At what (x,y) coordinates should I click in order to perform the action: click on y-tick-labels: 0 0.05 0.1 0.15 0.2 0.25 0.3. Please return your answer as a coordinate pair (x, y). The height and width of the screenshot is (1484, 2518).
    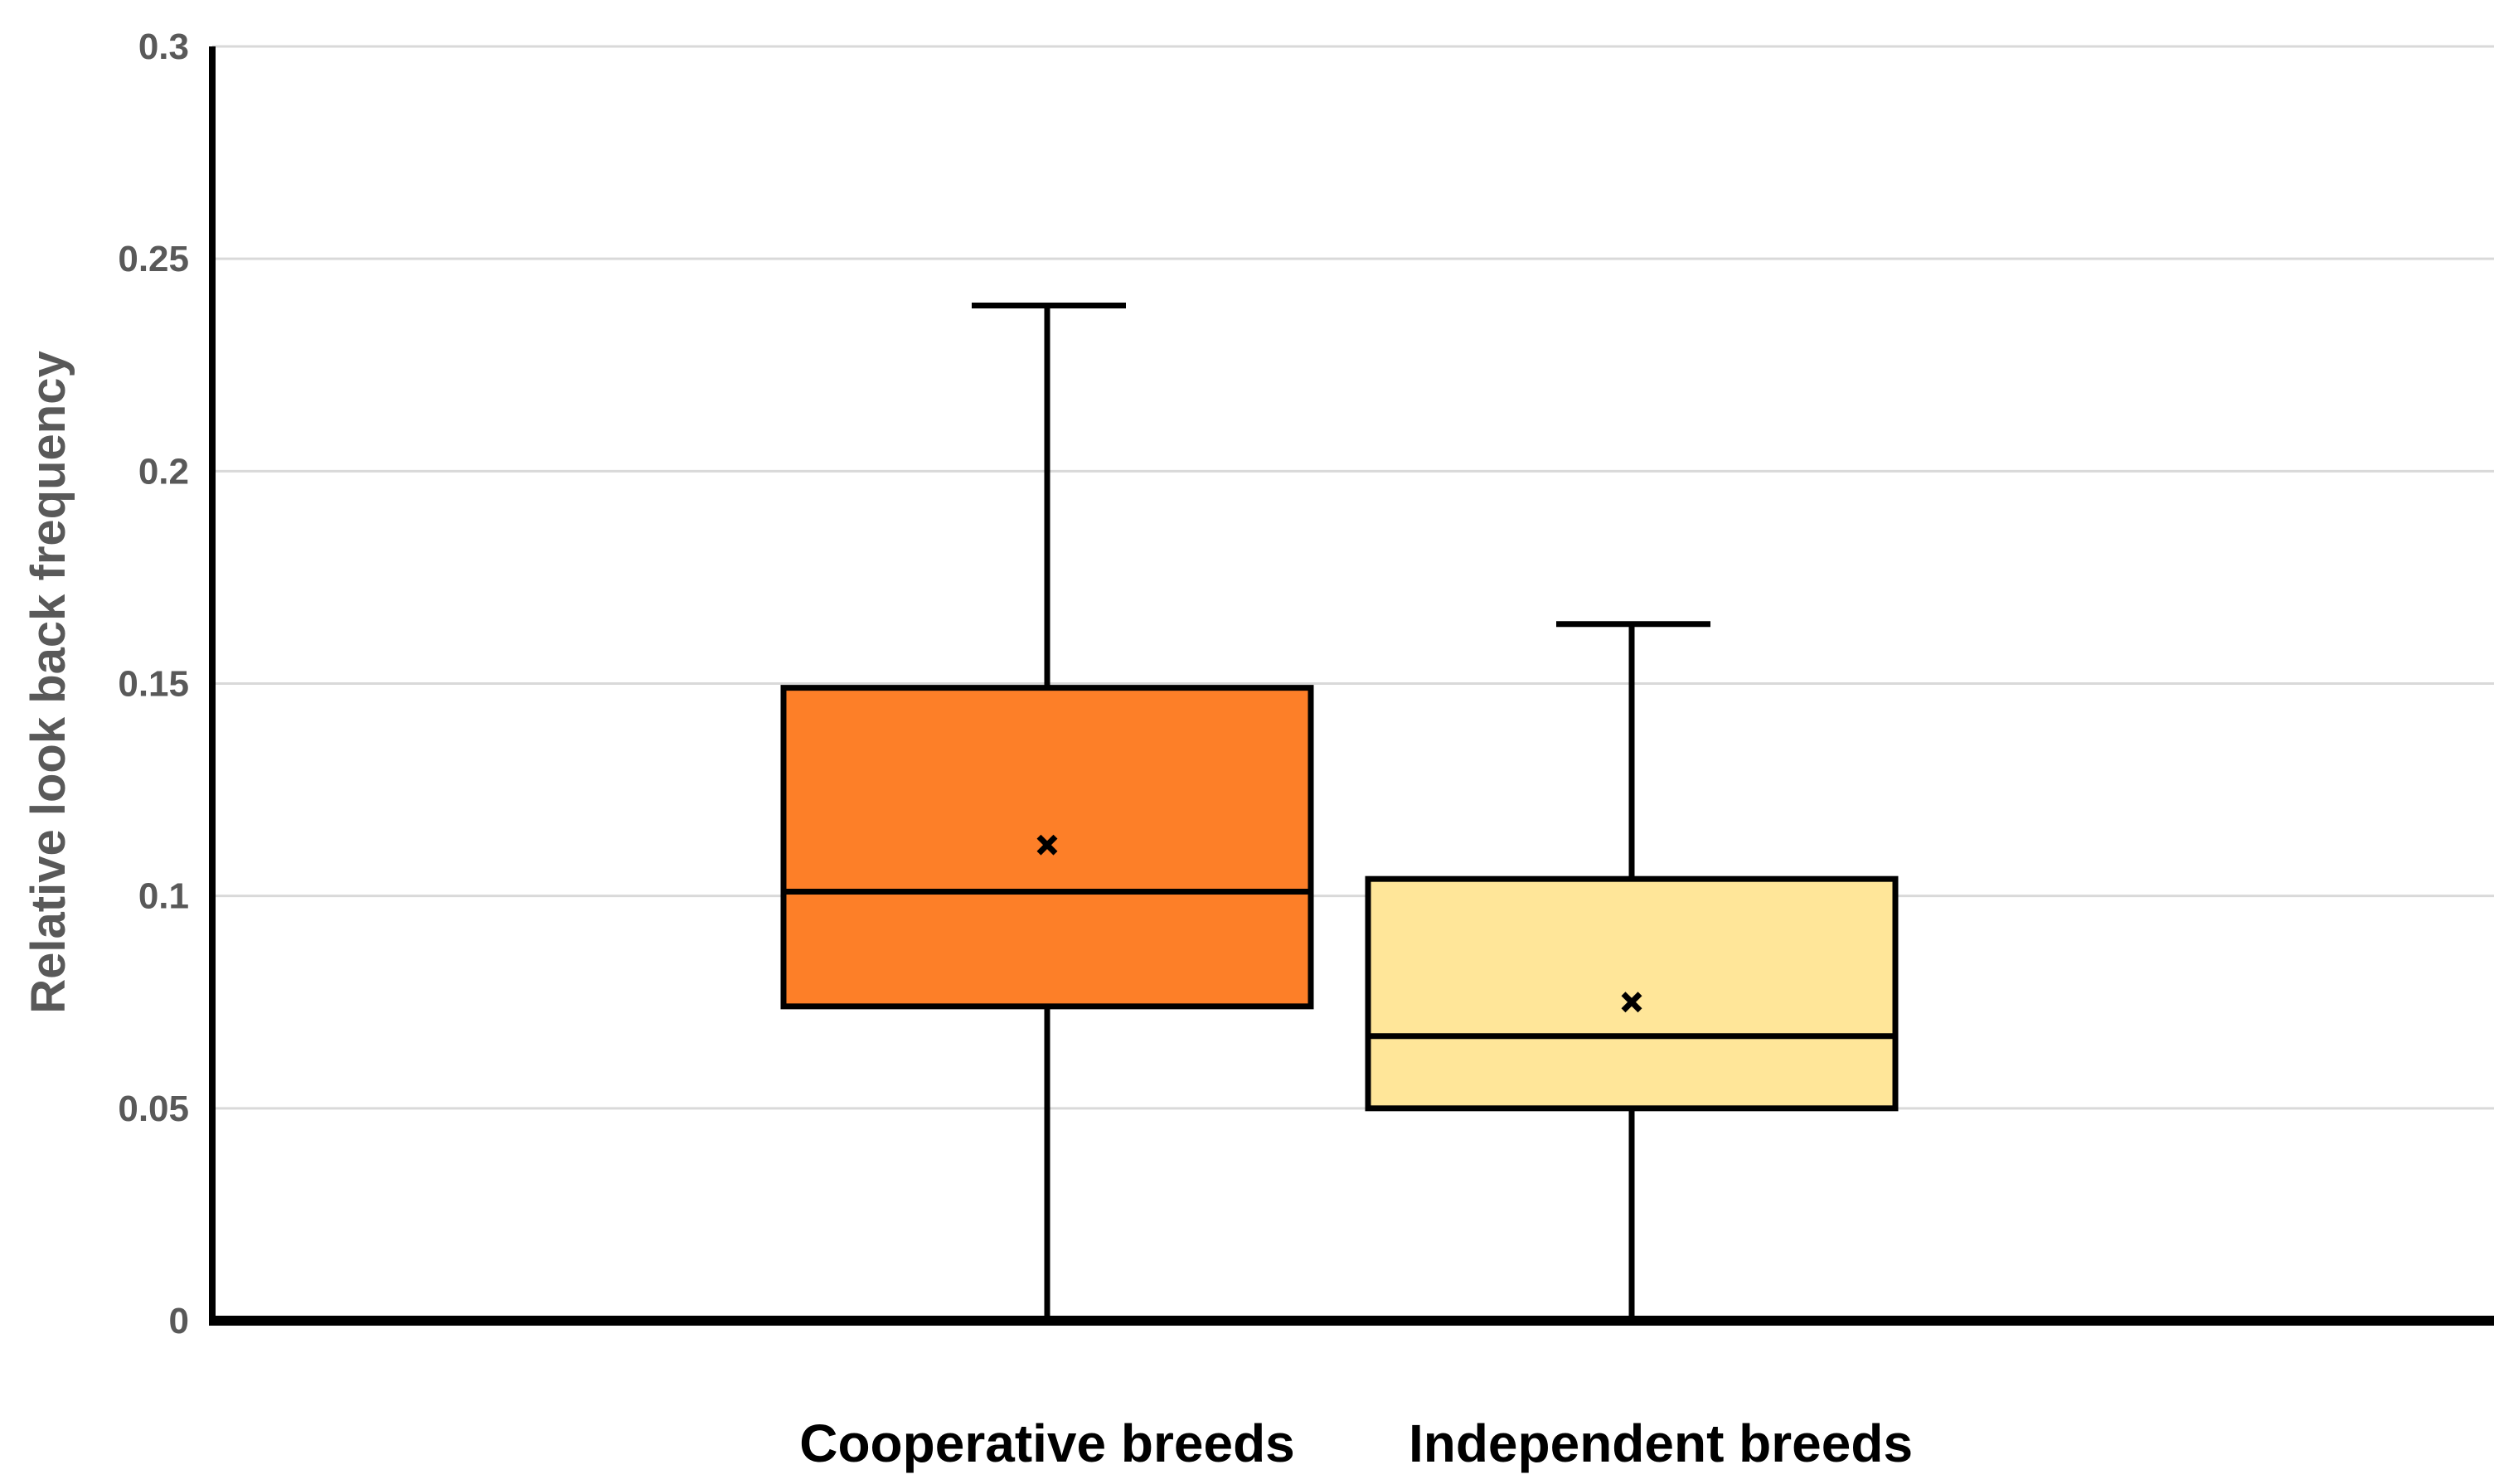
    Looking at the image, I should click on (153, 684).